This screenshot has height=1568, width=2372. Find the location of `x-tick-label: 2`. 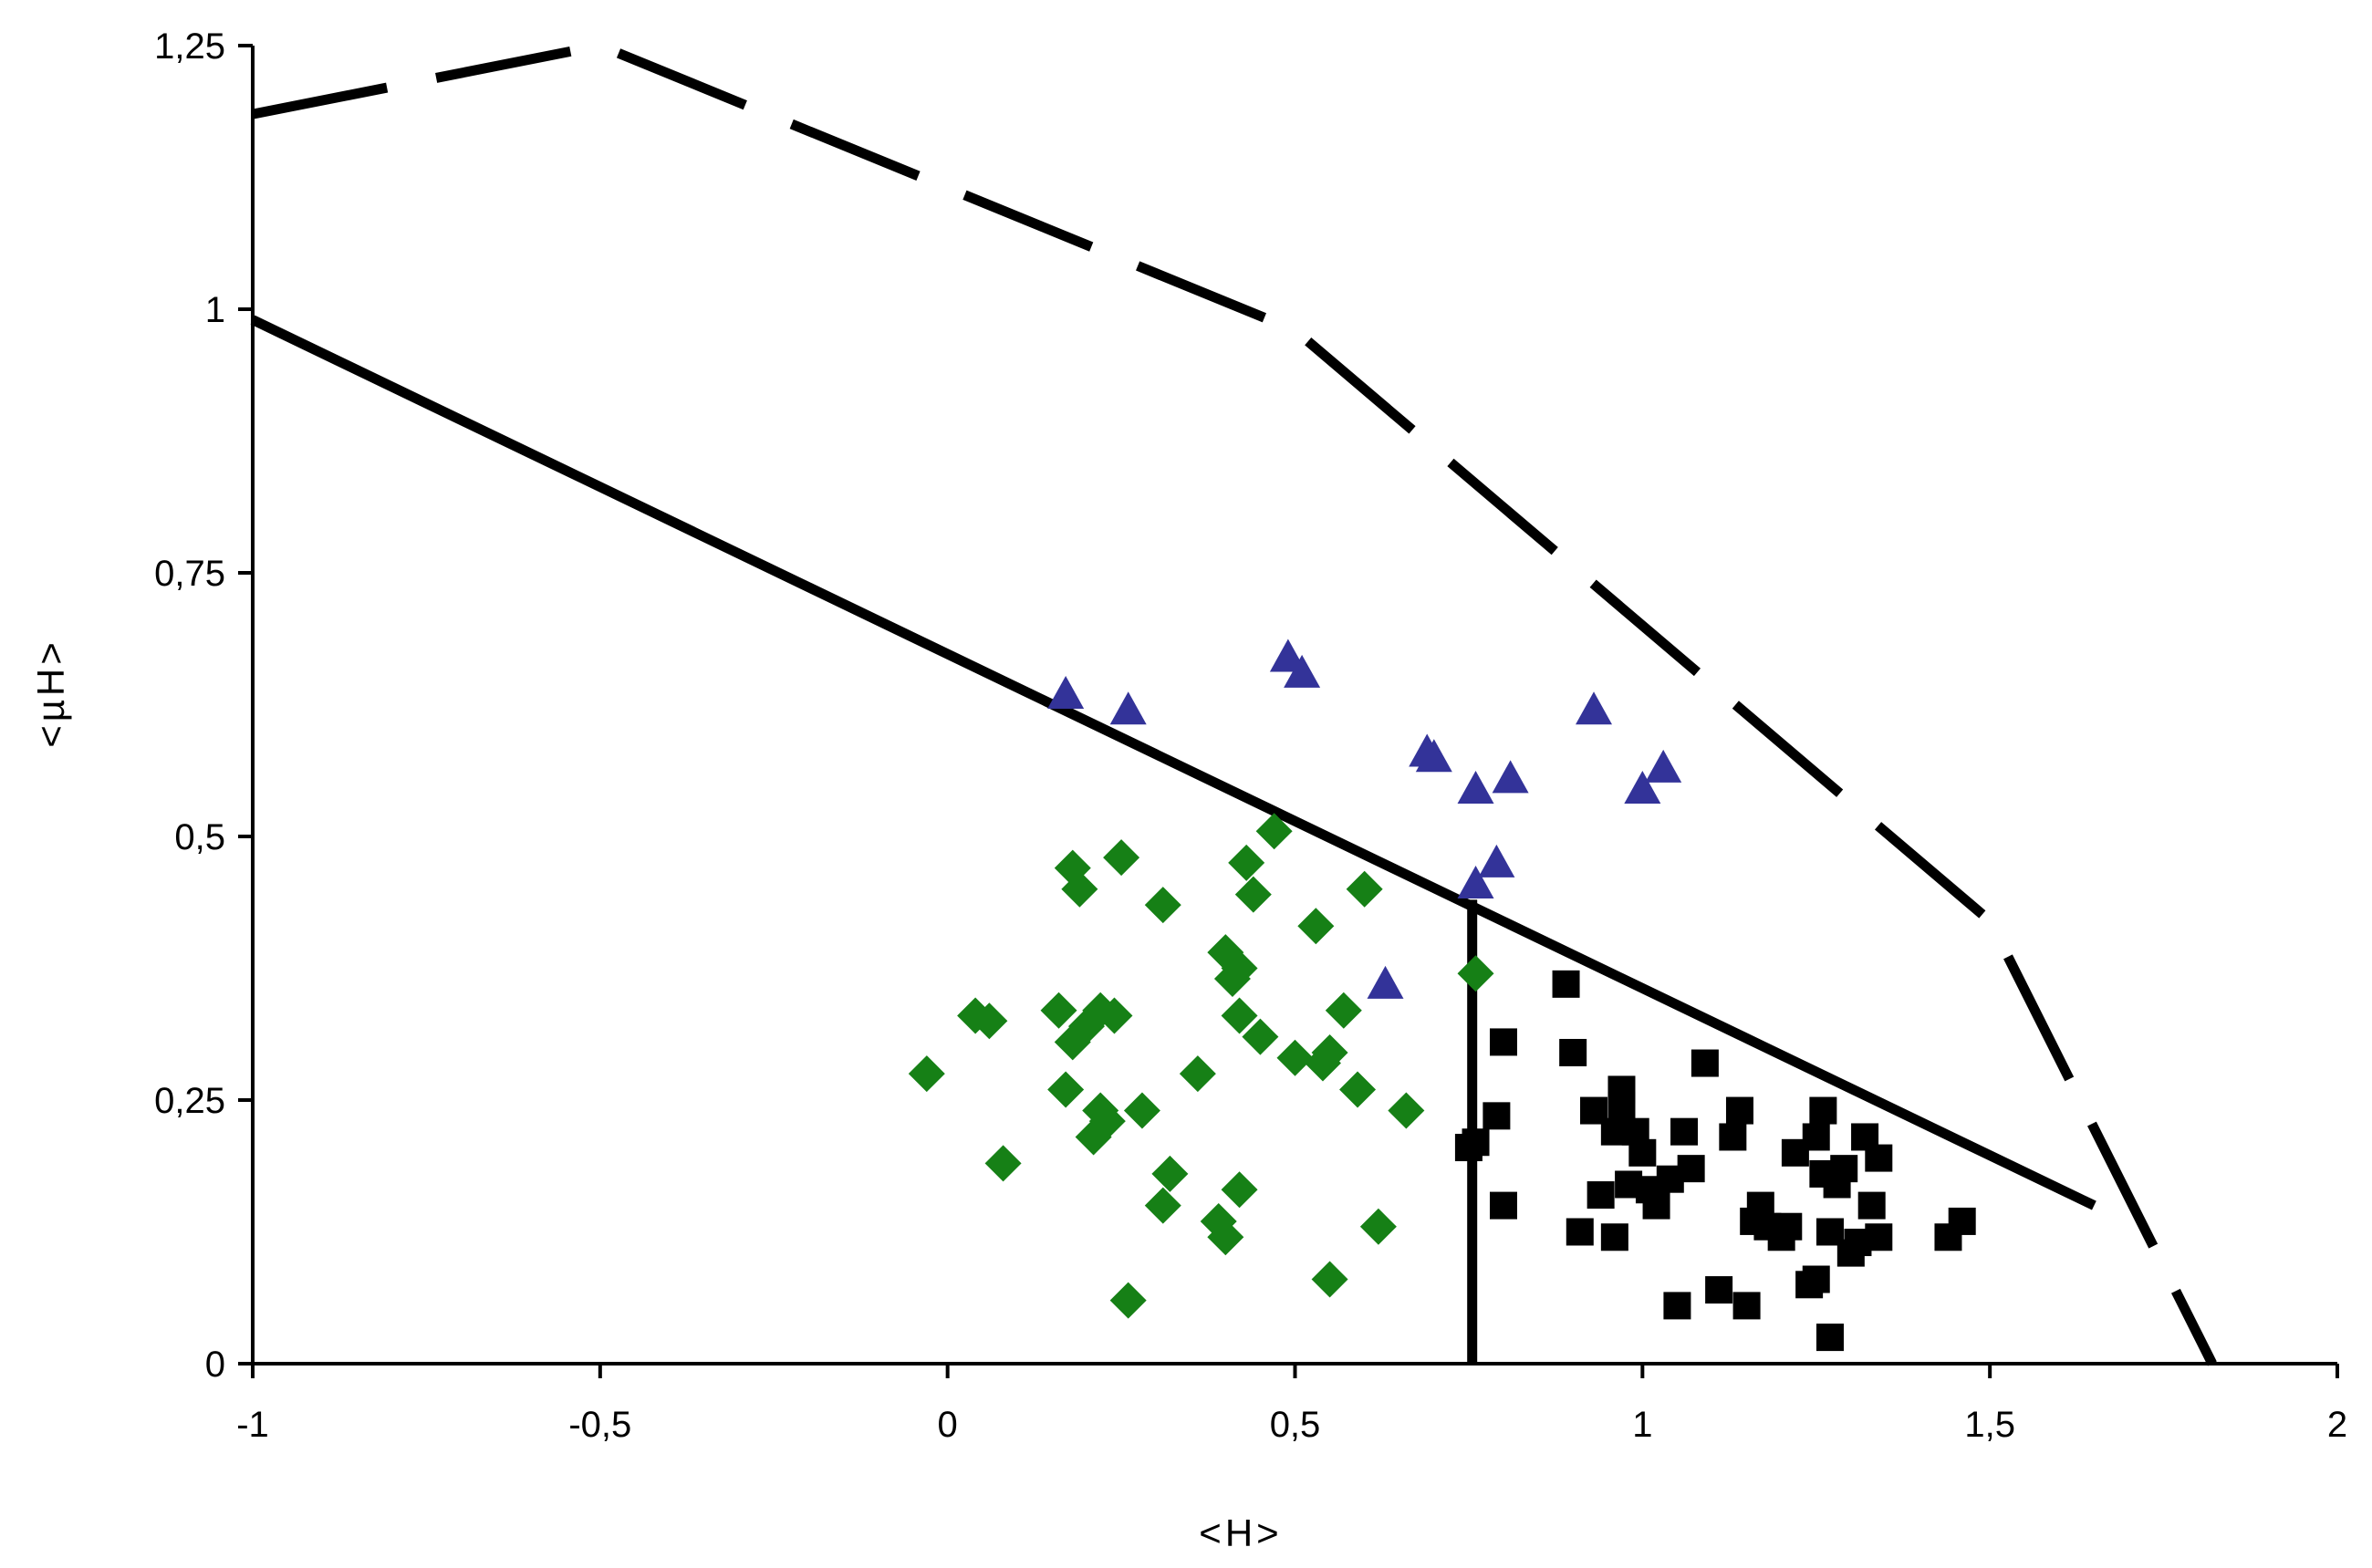

x-tick-label: 2 is located at coordinates (2337, 1425).